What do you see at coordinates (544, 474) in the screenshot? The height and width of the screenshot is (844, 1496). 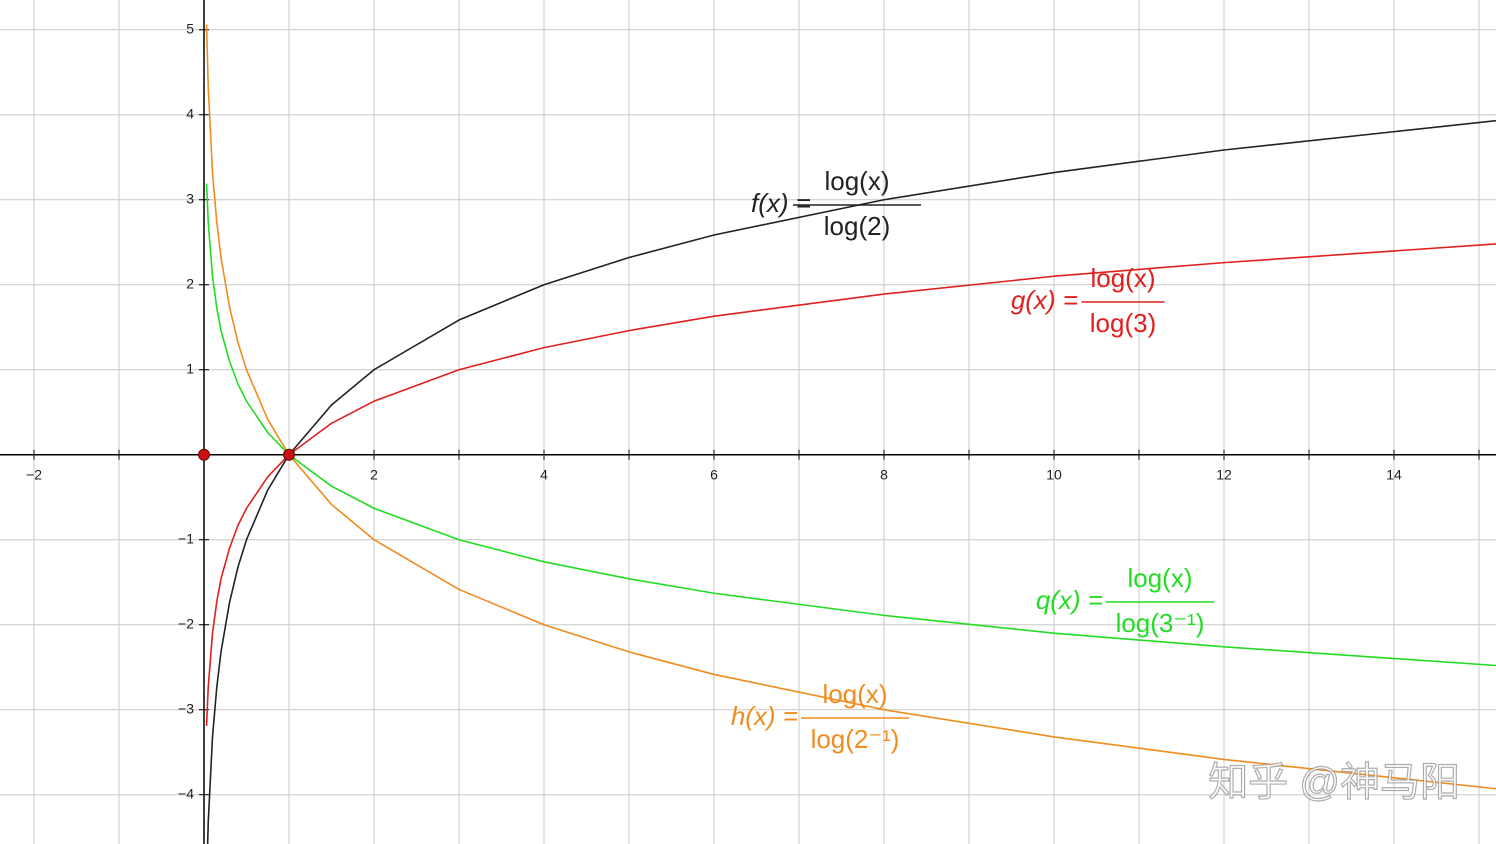 I see `x-tick-label: 4` at bounding box center [544, 474].